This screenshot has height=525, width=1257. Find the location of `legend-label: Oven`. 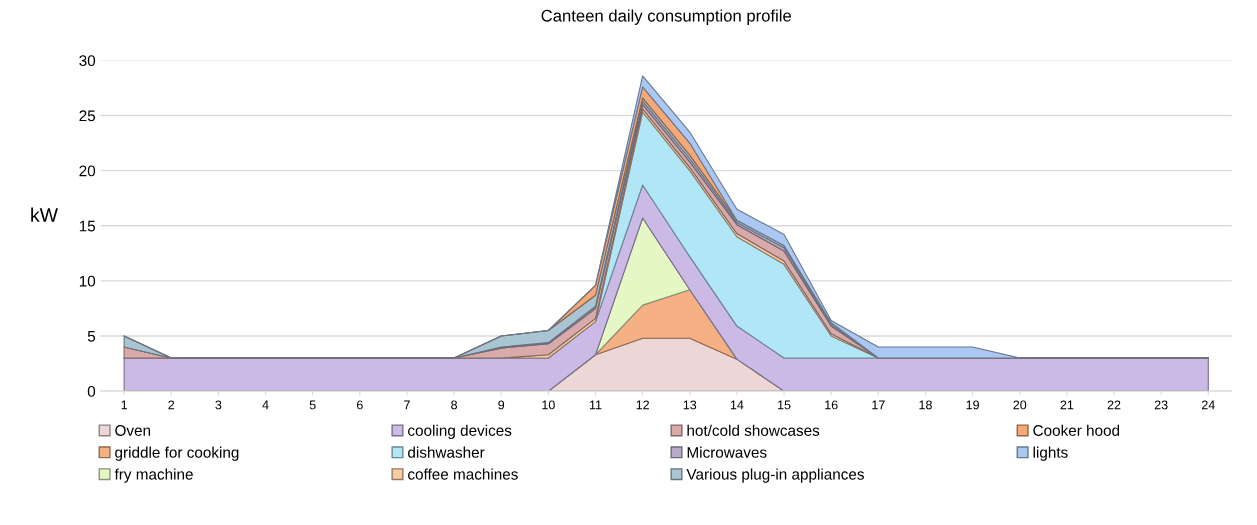

legend-label: Oven is located at coordinates (133, 430).